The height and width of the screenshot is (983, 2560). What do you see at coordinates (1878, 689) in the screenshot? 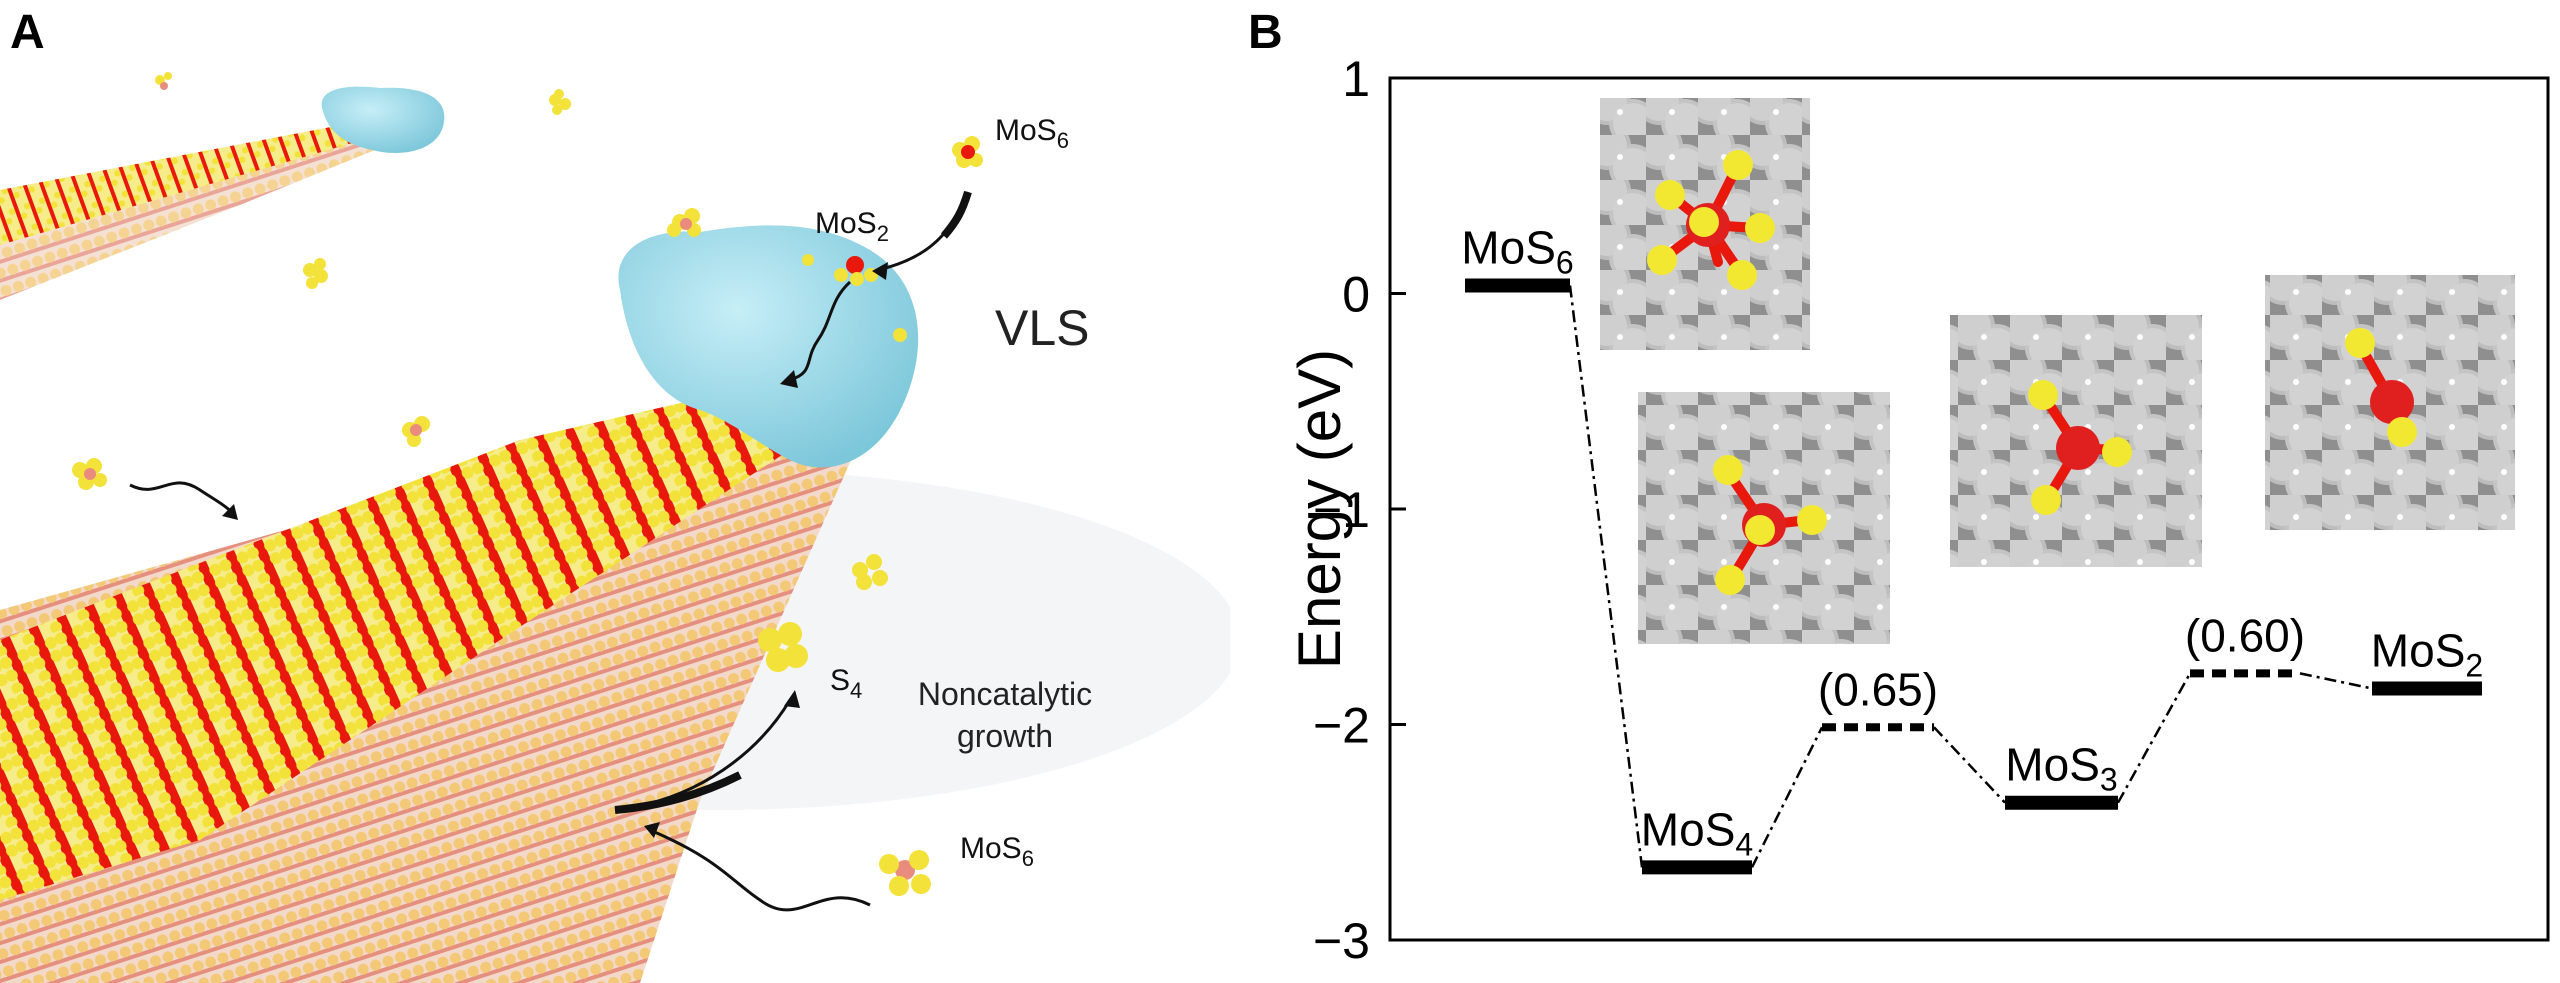
I see `barrier-label: (0.65)` at bounding box center [1878, 689].